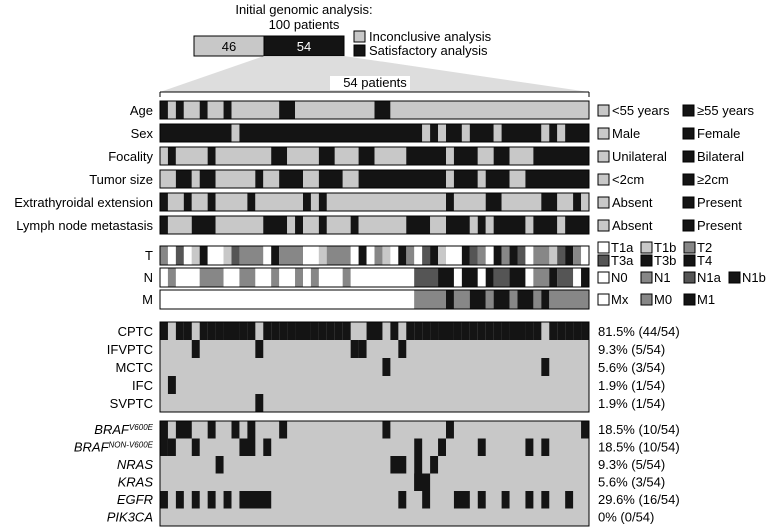 The width and height of the screenshot is (767, 530). What do you see at coordinates (631, 349) in the screenshot?
I see `histology-row-1-stat: 9.3% (5/54)` at bounding box center [631, 349].